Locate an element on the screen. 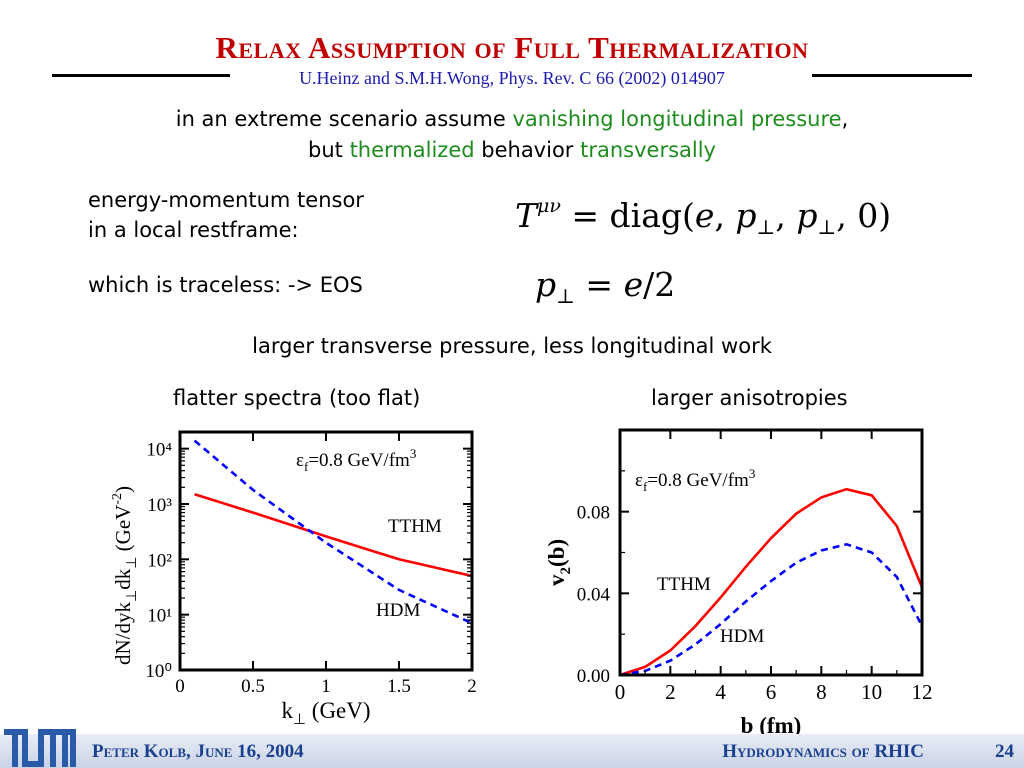 Image resolution: width=1024 pixels, height=768 pixels. equation-tensor: Tμν = diag(e, p⊥, p⊥, 0) is located at coordinates (703, 217).